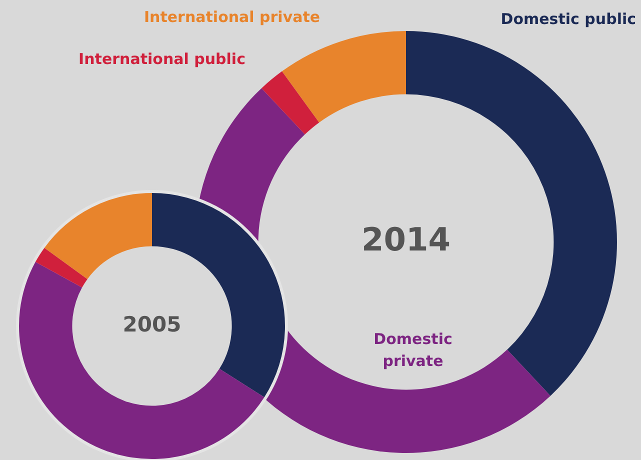 This screenshot has width=641, height=460. Describe the element at coordinates (232, 17) in the screenshot. I see `slice-label: International private` at that location.